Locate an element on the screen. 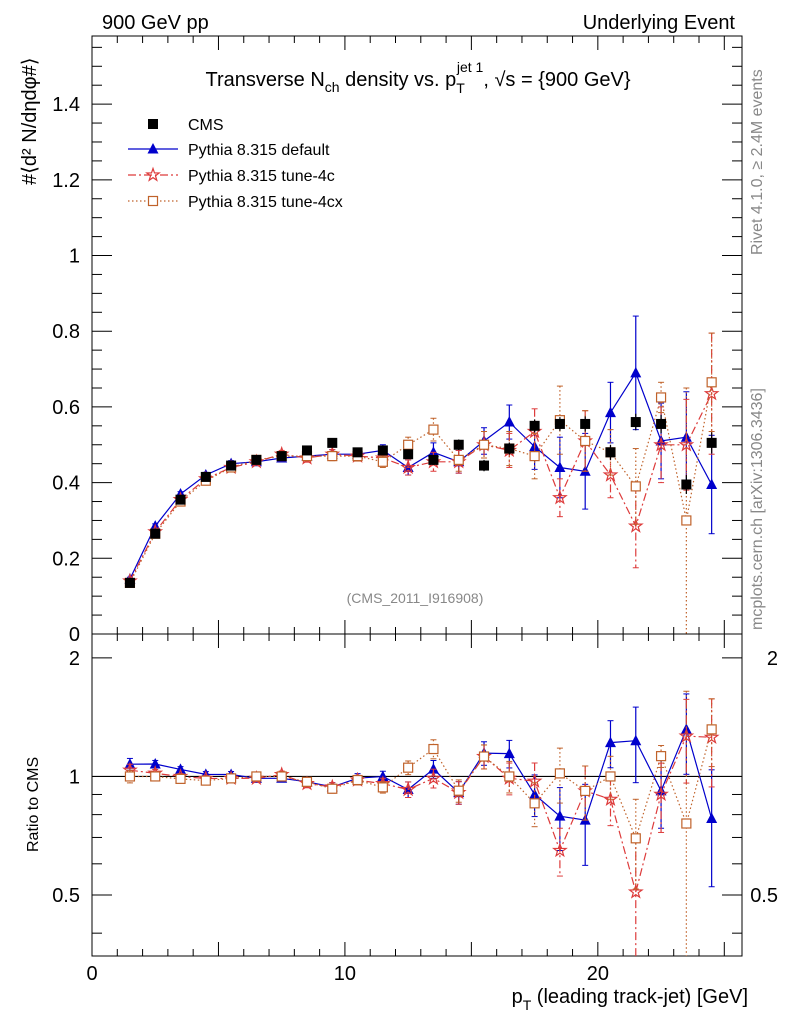 This screenshot has height=1024, width=786. ratio-tick-label-right: 0.5 is located at coordinates (764, 896).